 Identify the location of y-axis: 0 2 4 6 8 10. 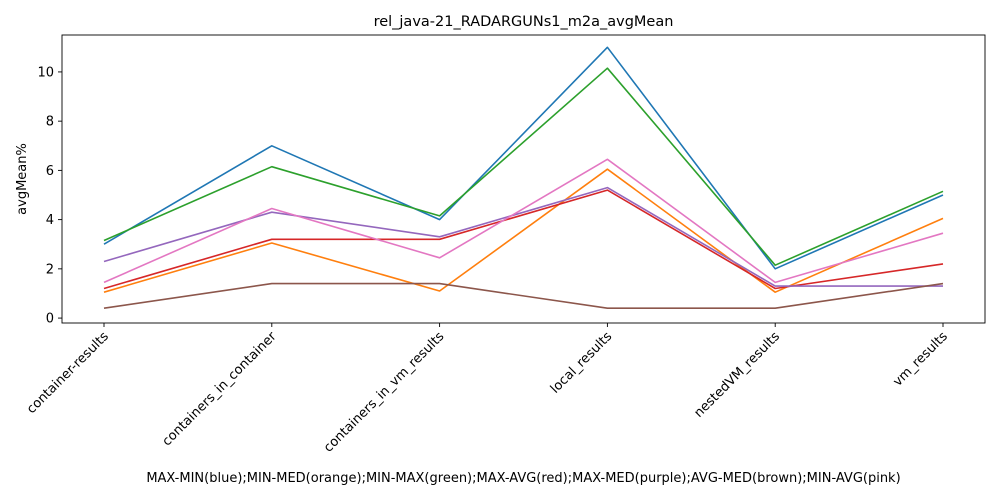
(49, 196).